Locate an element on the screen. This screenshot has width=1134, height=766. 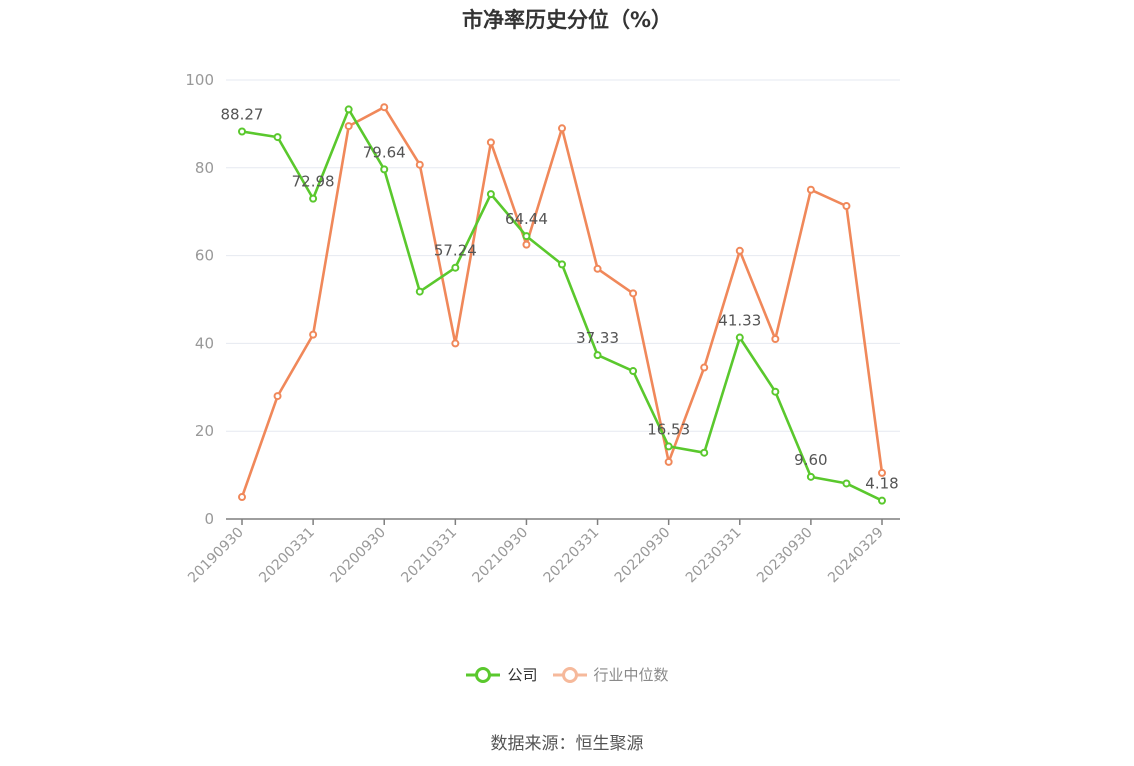
legend-item-industry: 行业中位数 is located at coordinates (610, 674).